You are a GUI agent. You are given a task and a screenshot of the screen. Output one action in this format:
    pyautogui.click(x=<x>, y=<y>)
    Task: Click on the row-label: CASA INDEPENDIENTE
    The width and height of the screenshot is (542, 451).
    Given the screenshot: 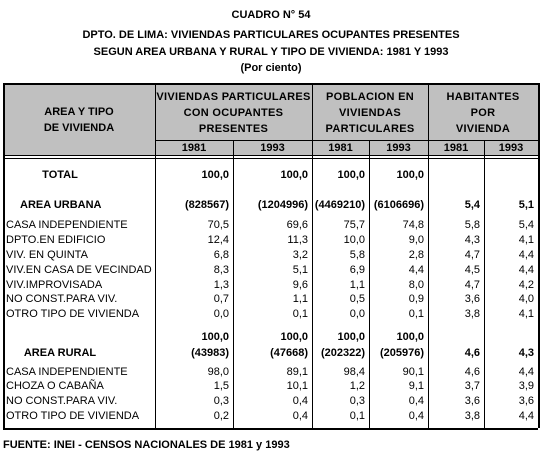 What is the action you would take?
    pyautogui.click(x=67, y=372)
    